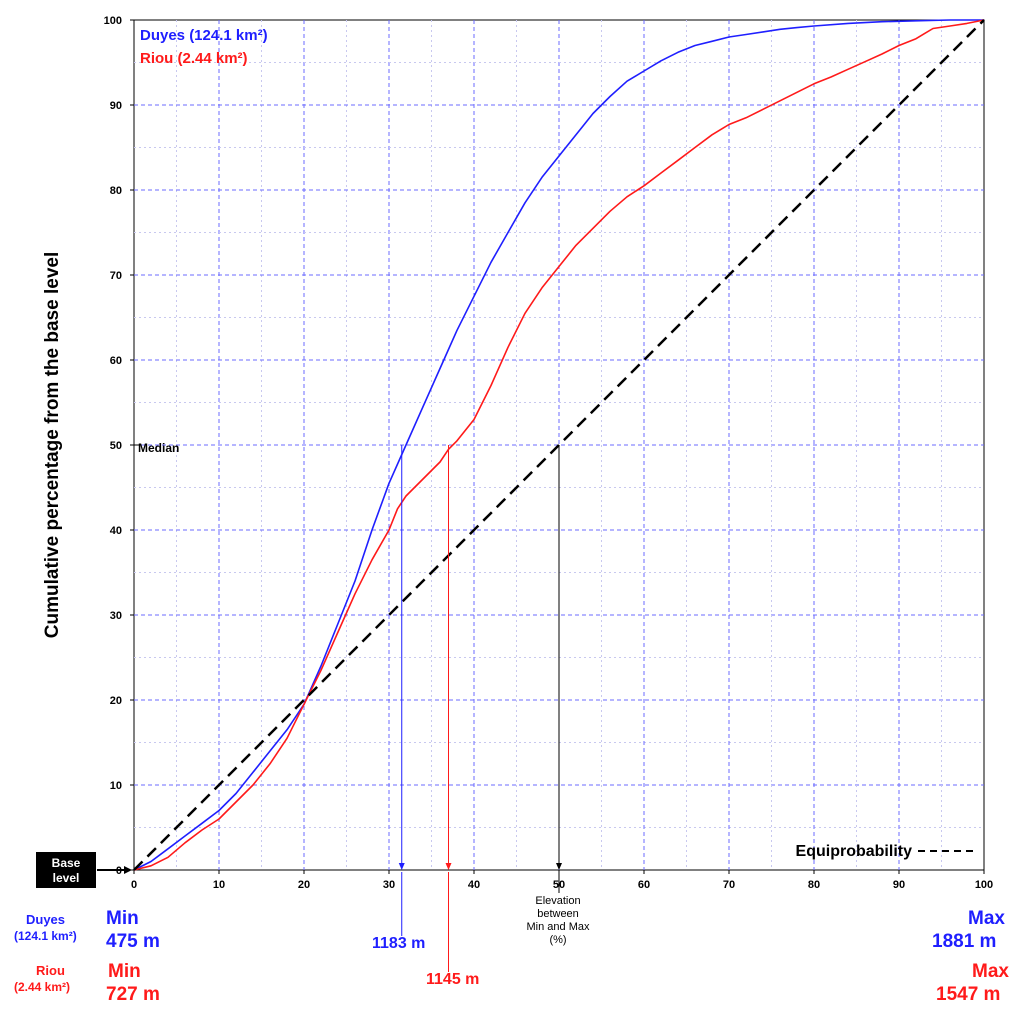 This screenshot has width=1011, height=1009. I want to click on median-marker-equiprobability-arrowhead, so click(559, 866).